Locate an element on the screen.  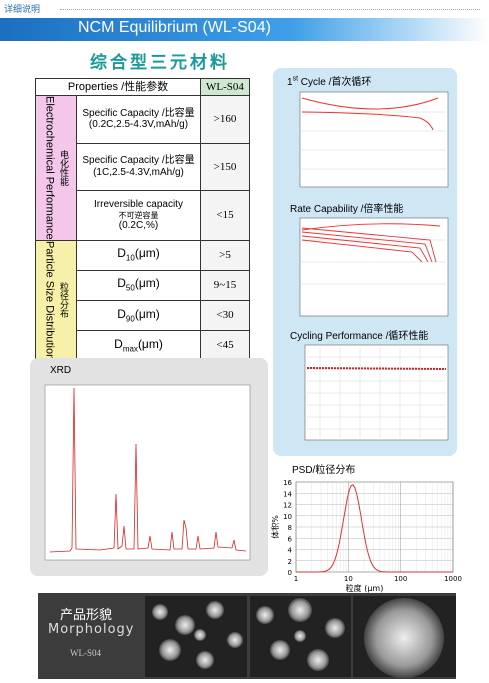
y-tick-label: 0 is located at coordinates (290, 573).